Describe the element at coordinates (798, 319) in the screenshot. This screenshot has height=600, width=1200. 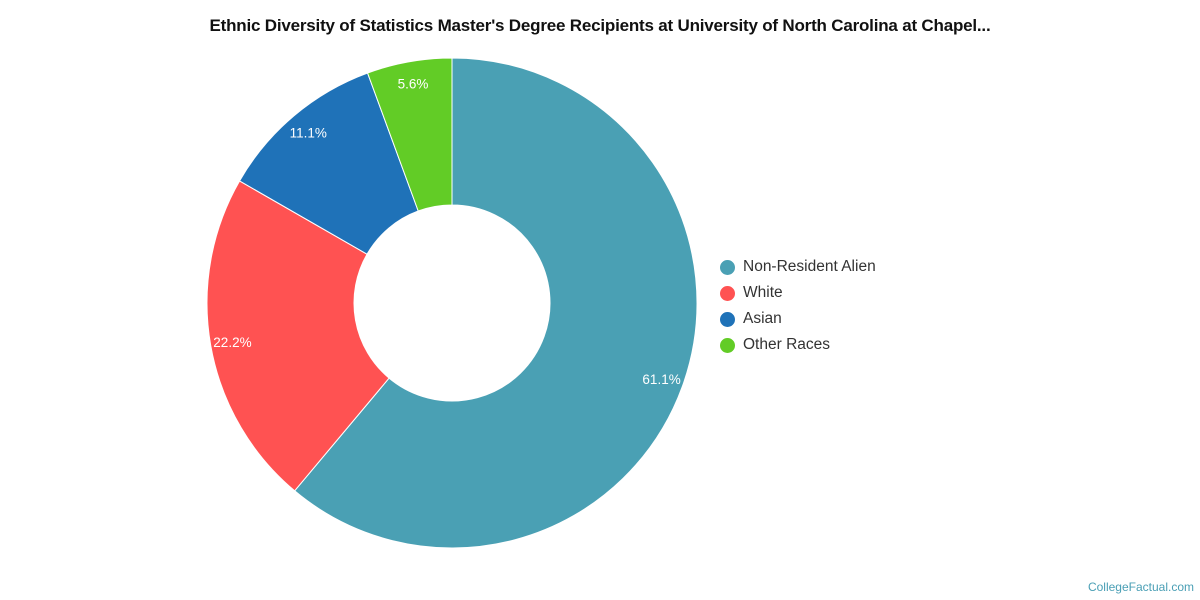
I see `legend-item-asian: Asian` at that location.